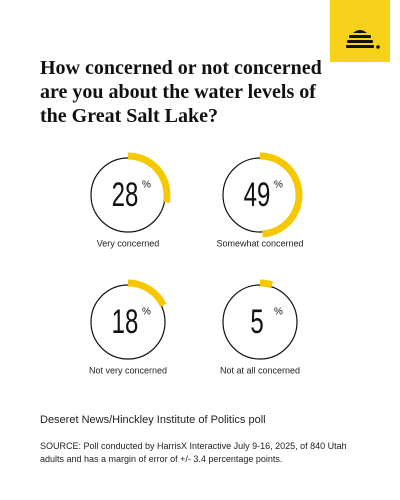 Image resolution: width=400 pixels, height=500 pixels. I want to click on value-label: 5, so click(256, 322).